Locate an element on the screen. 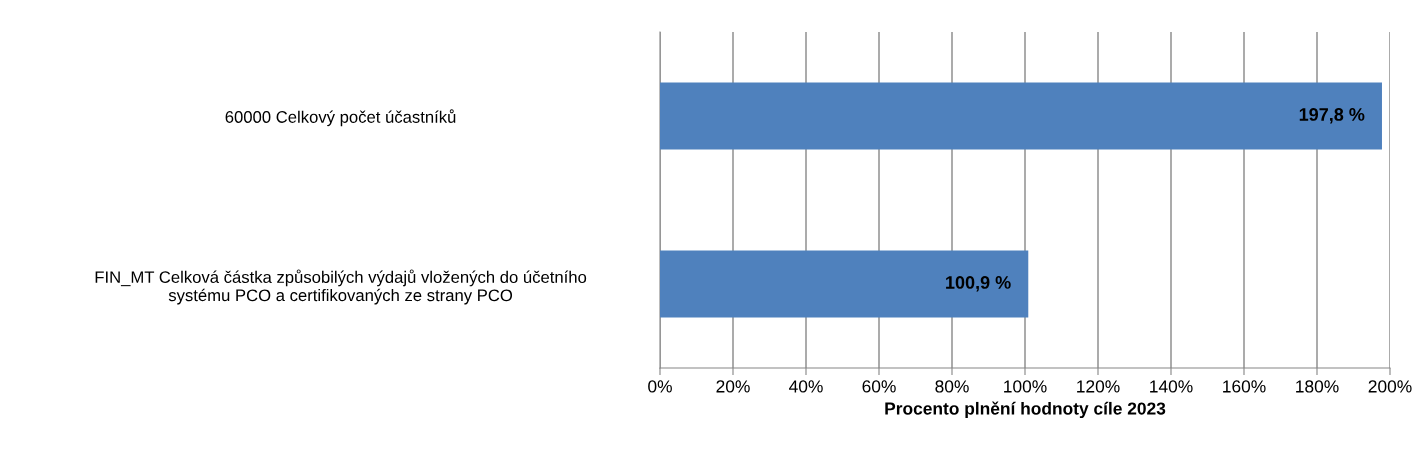 The width and height of the screenshot is (1423, 454). data-label: 197,8 % is located at coordinates (1332, 116).